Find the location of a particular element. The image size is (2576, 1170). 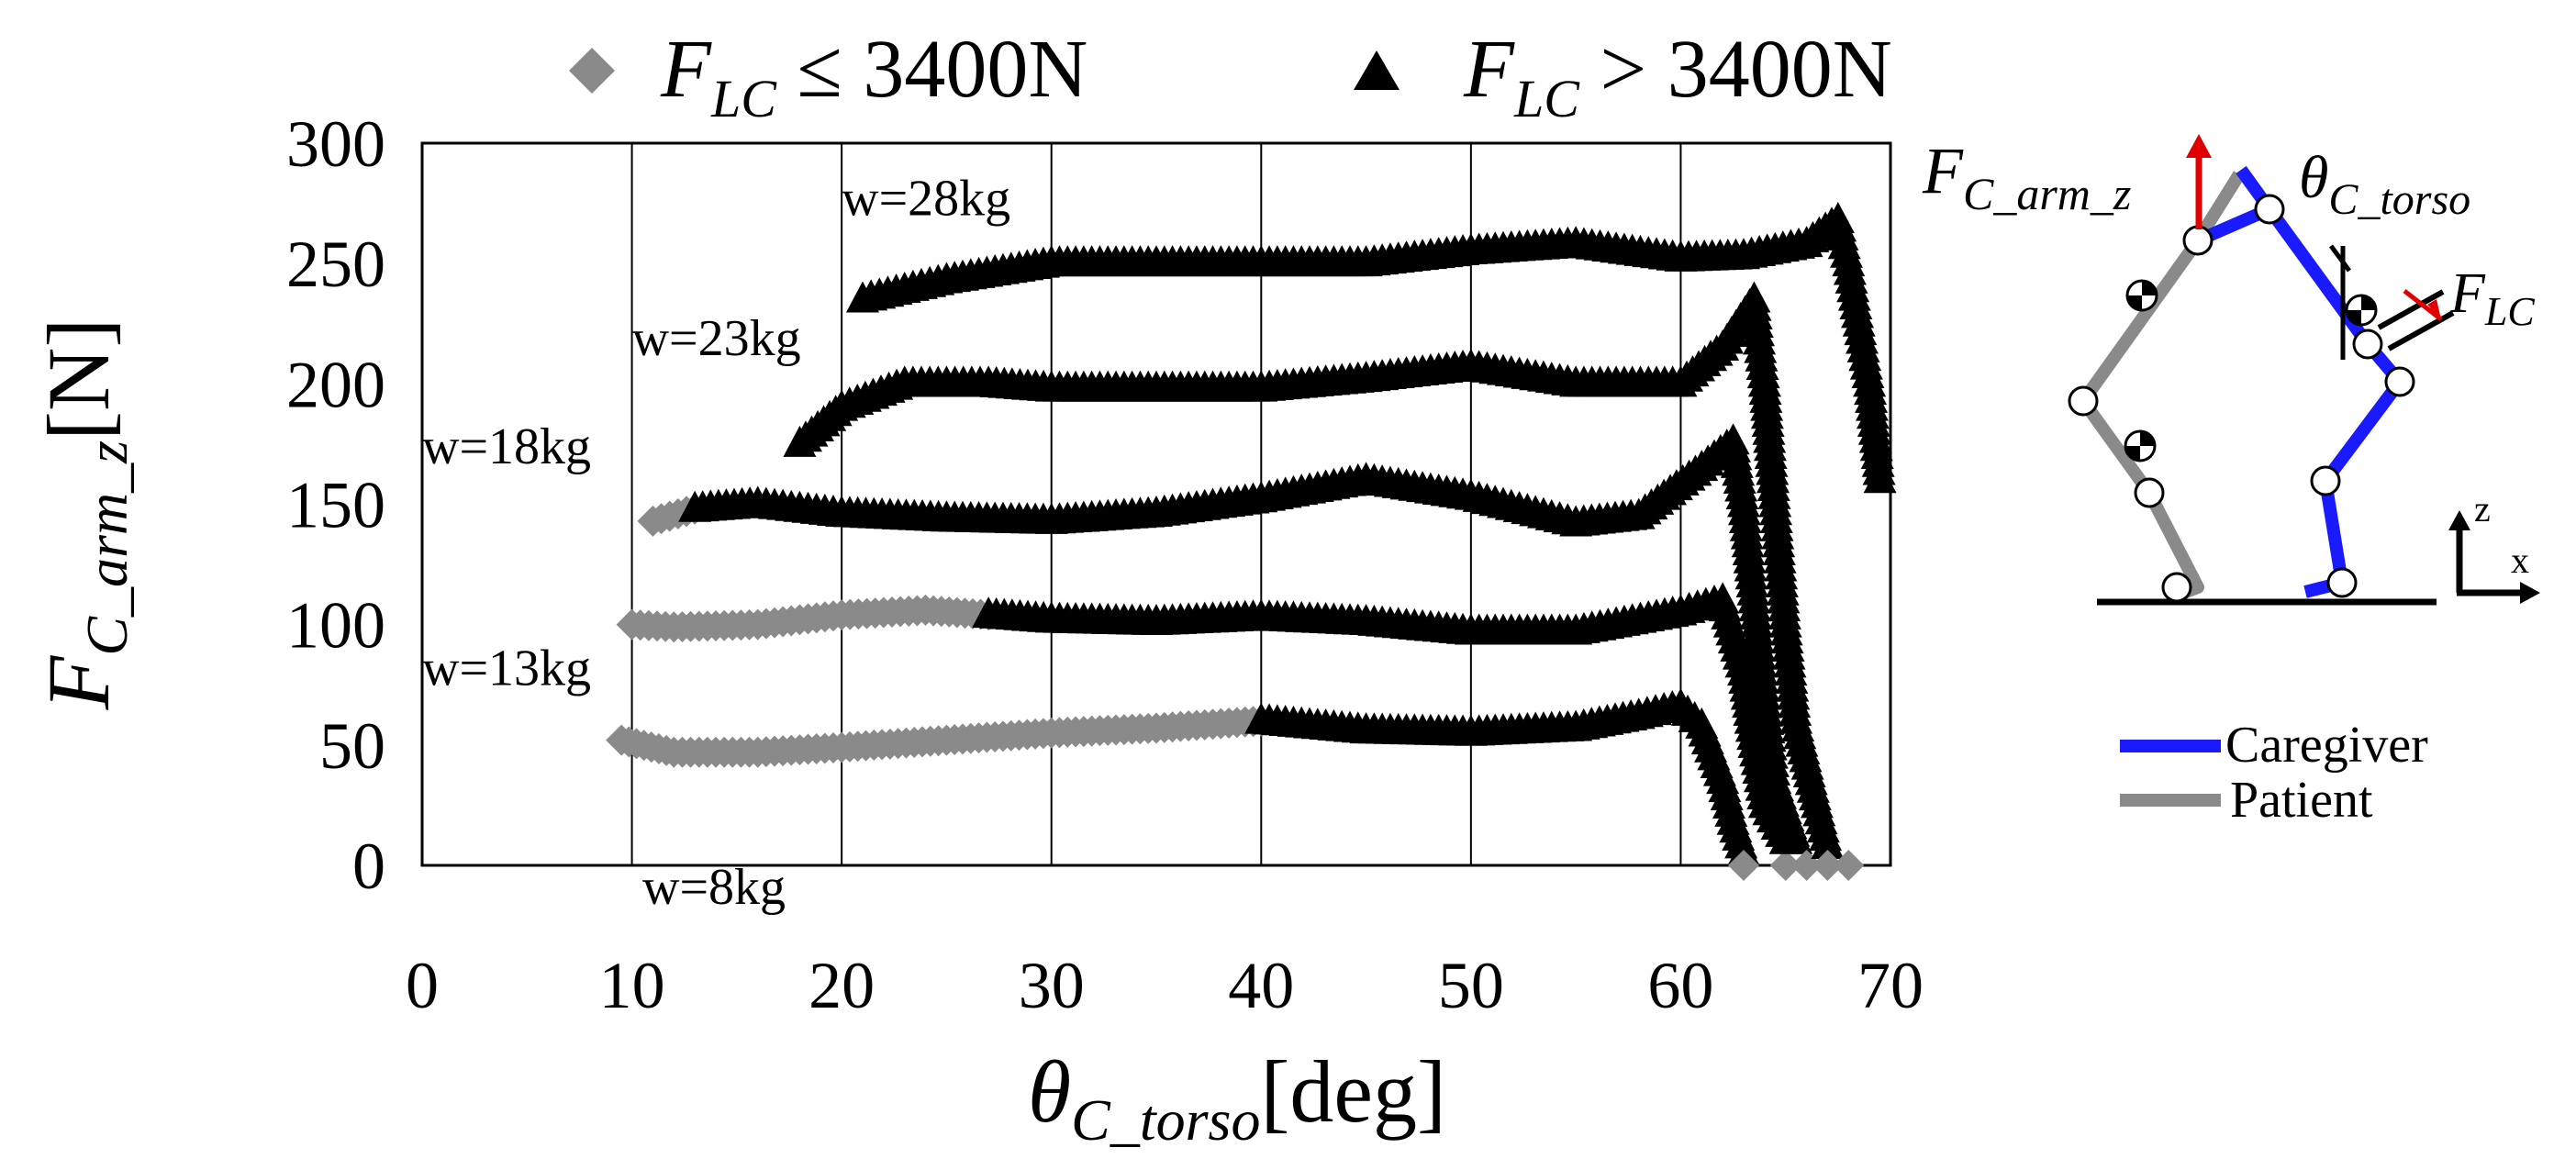

torso-angle-tick is located at coordinates (2340, 258).